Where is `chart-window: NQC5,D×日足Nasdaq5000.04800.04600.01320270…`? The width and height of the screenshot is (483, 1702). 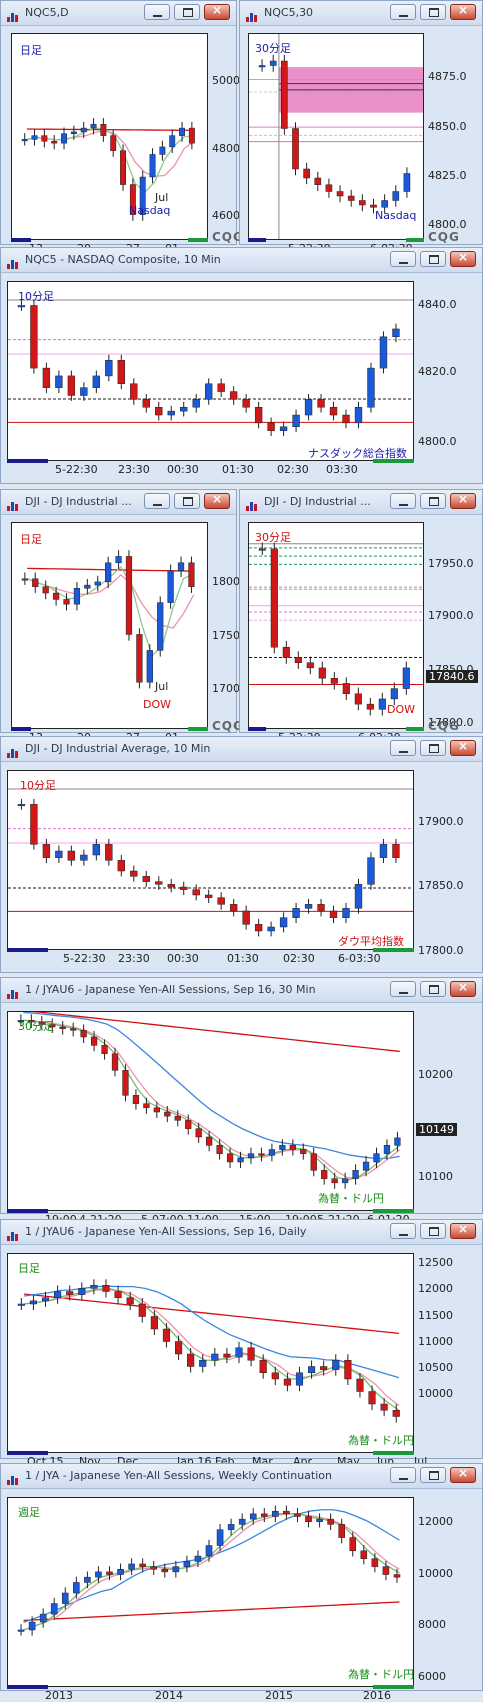
chart-window: NQC5,D×日足Nasdaq5000.04800.04600.01320270… is located at coordinates (125, 127).